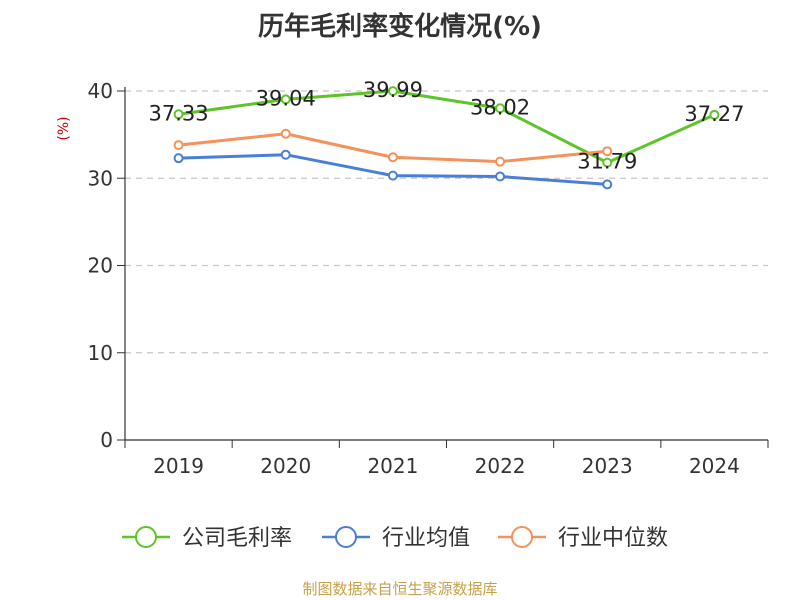 The width and height of the screenshot is (800, 600). I want to click on x-tick-label: 2024, so click(714, 466).